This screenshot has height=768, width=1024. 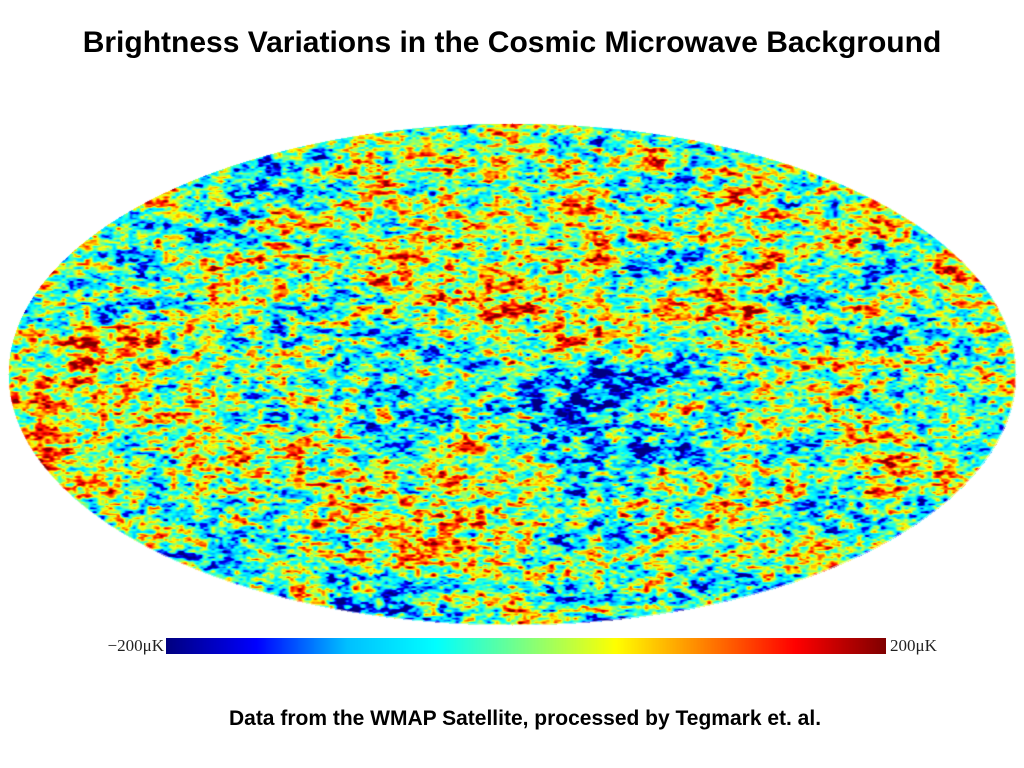 I want to click on color-scale: −200μK 200μK, so click(x=512, y=646).